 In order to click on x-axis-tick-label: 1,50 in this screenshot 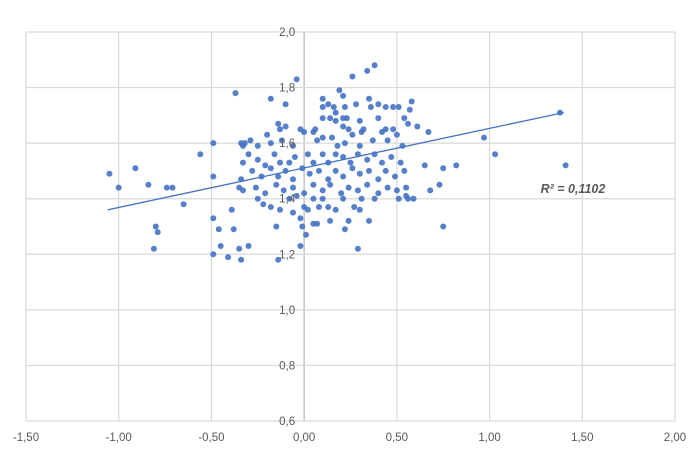, I will do `click(582, 438)`.